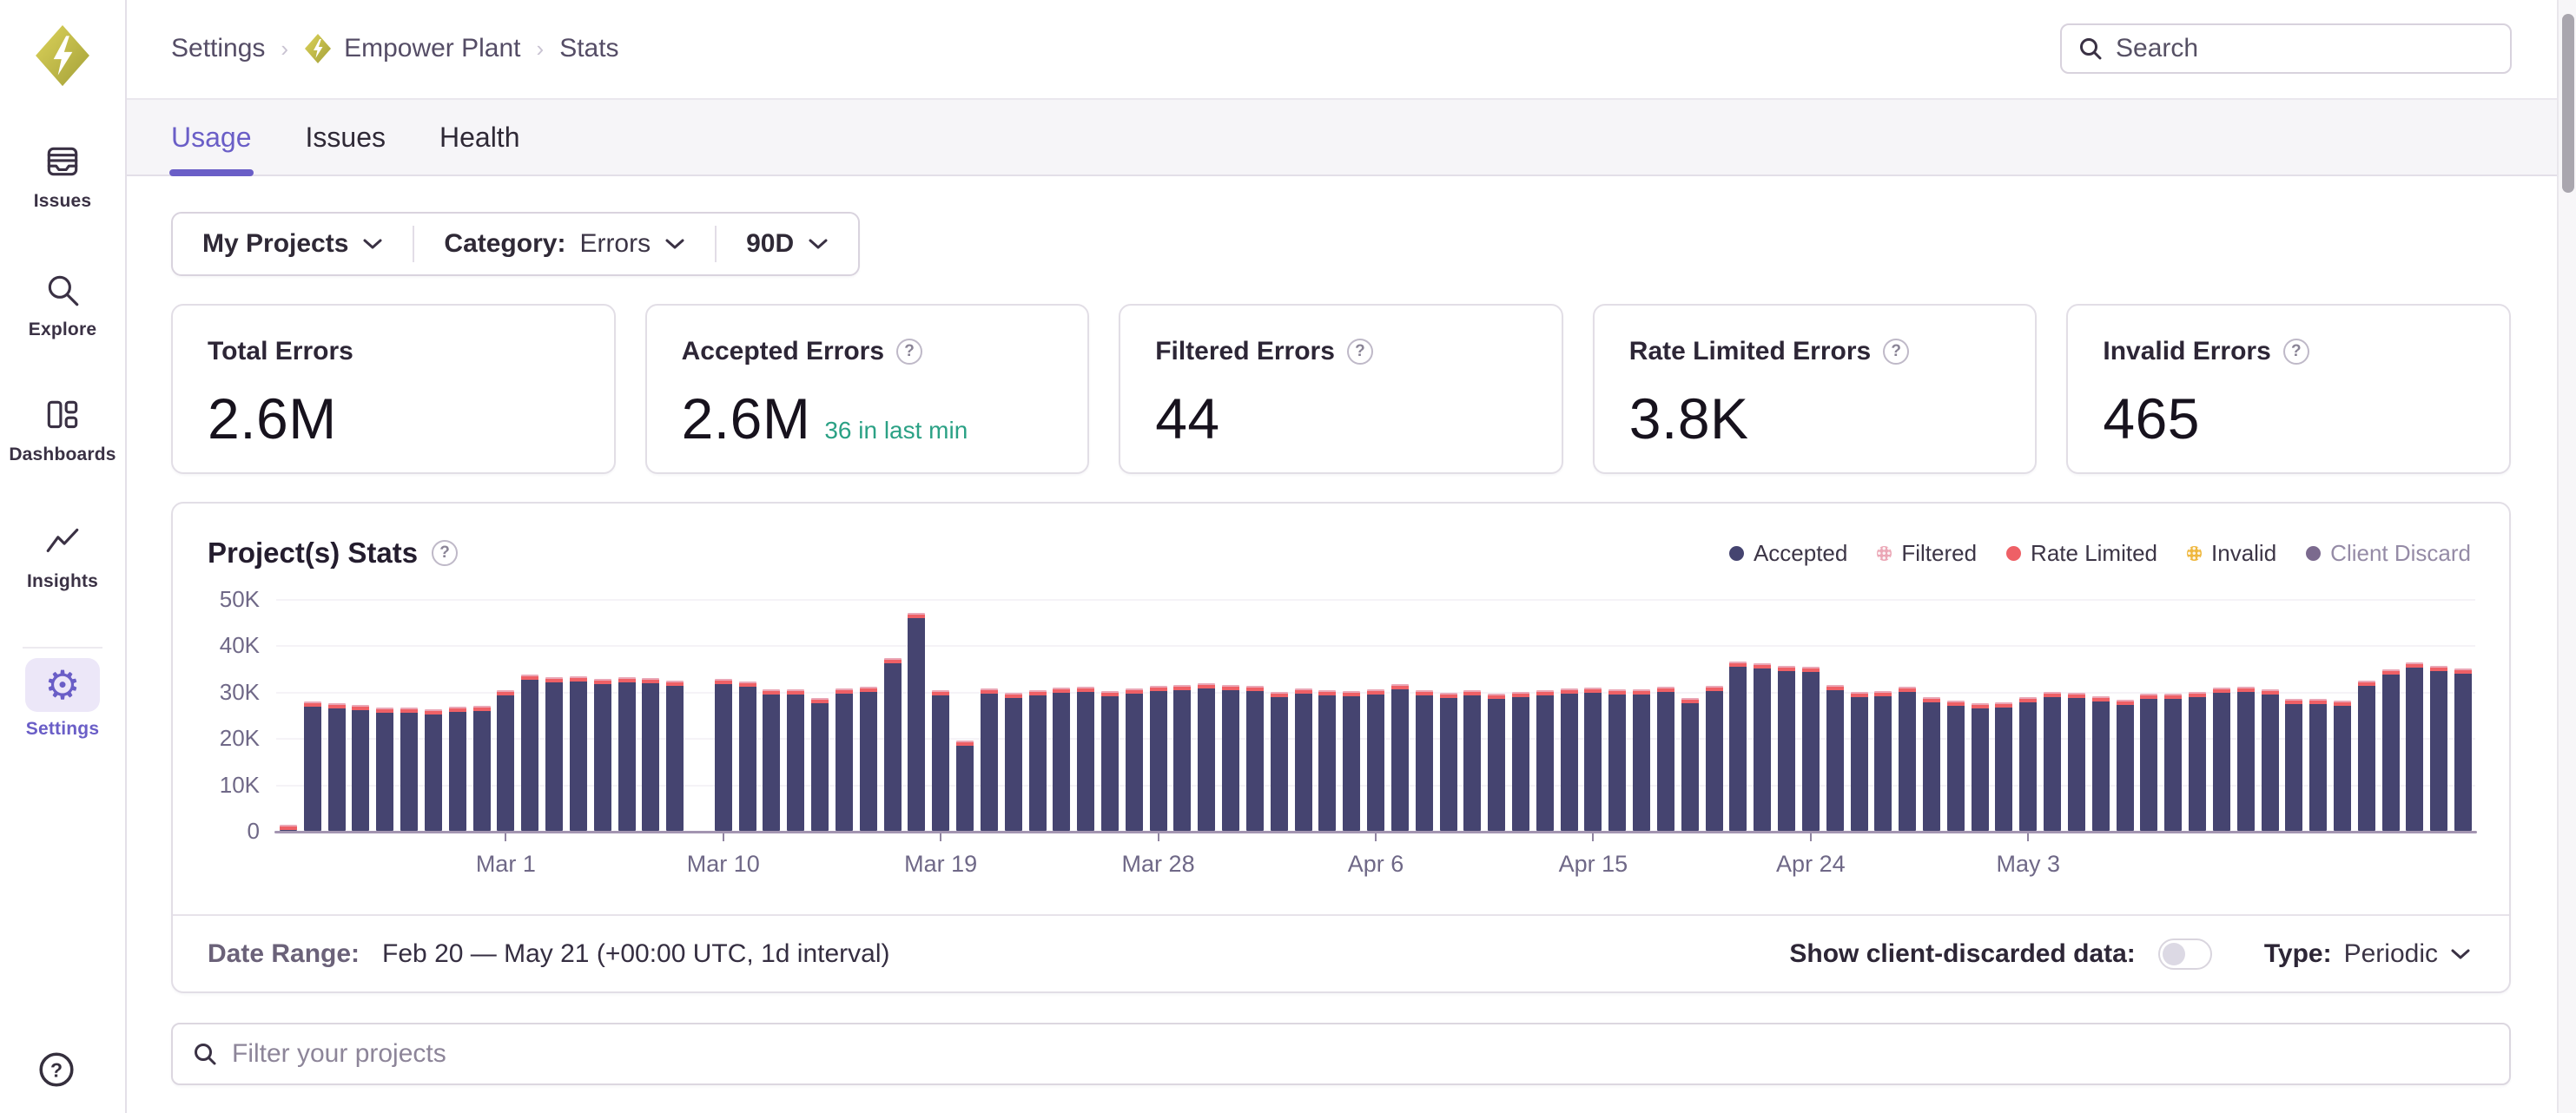  What do you see at coordinates (564, 244) in the screenshot?
I see `category-dropdown: Category: Errors` at bounding box center [564, 244].